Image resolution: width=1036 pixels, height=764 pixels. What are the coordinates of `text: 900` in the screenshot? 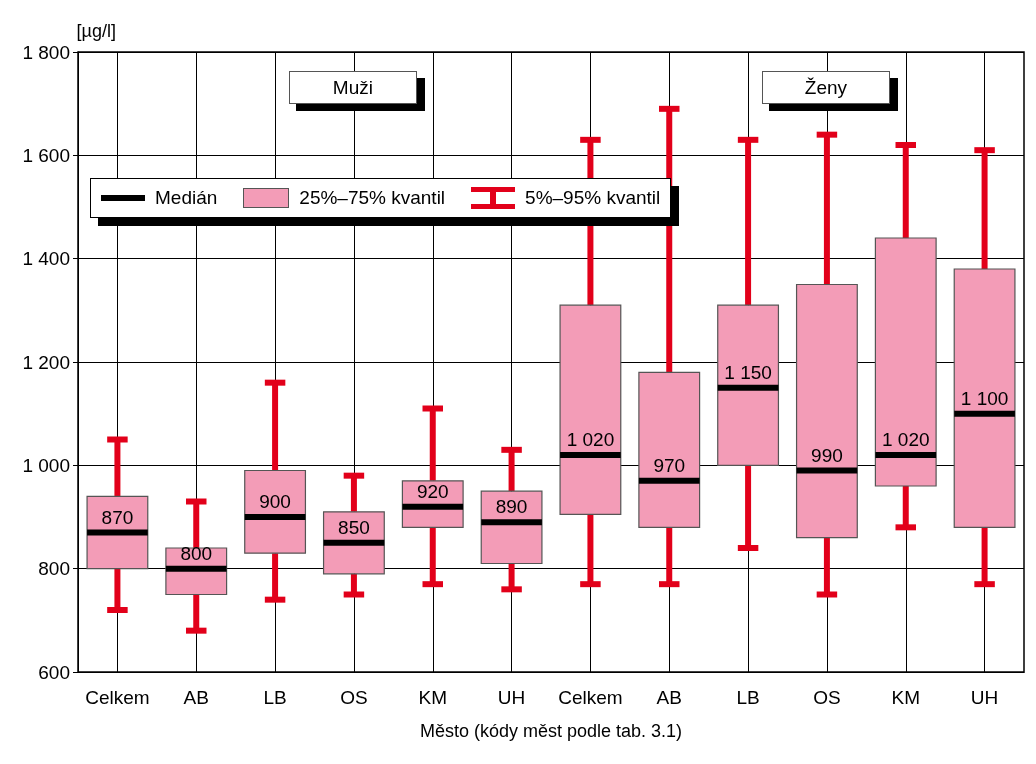 It's located at (275, 501).